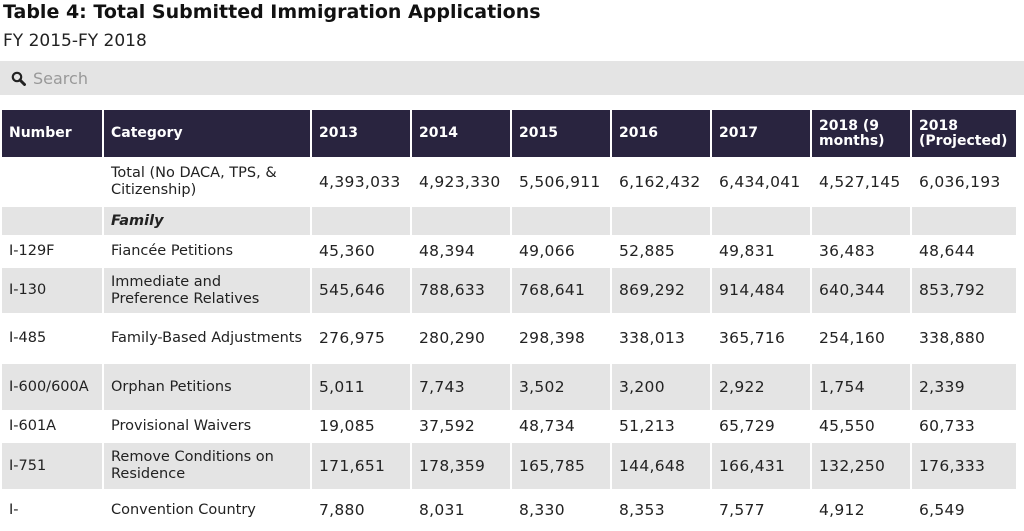 This screenshot has width=1024, height=531. Describe the element at coordinates (964, 426) in the screenshot. I see `value-cell: 60,733` at that location.